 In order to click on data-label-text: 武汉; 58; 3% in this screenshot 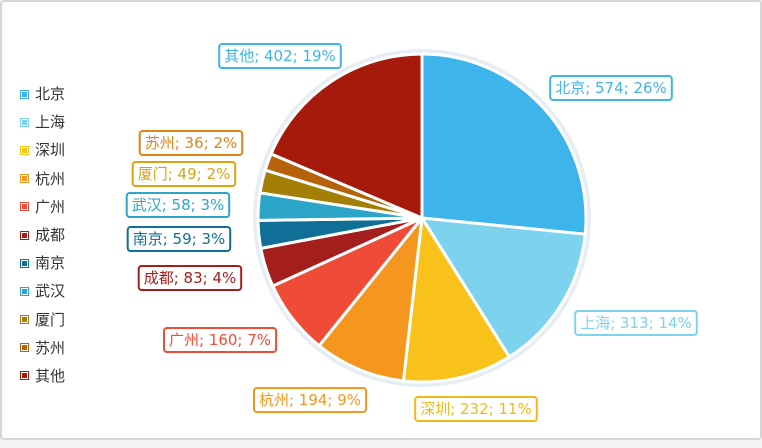, I will do `click(178, 205)`.